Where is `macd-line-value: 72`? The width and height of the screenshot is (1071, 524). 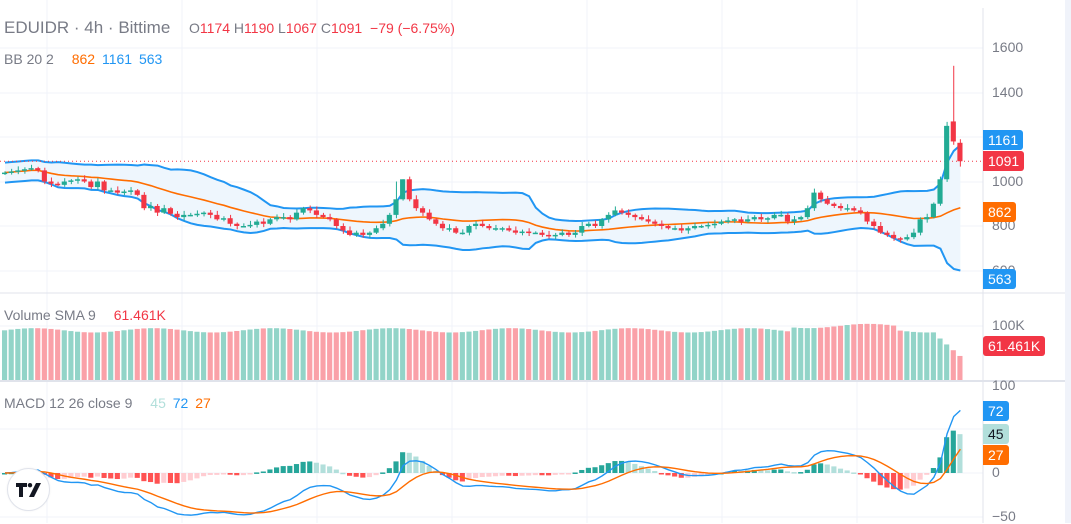 macd-line-value: 72 is located at coordinates (180, 403).